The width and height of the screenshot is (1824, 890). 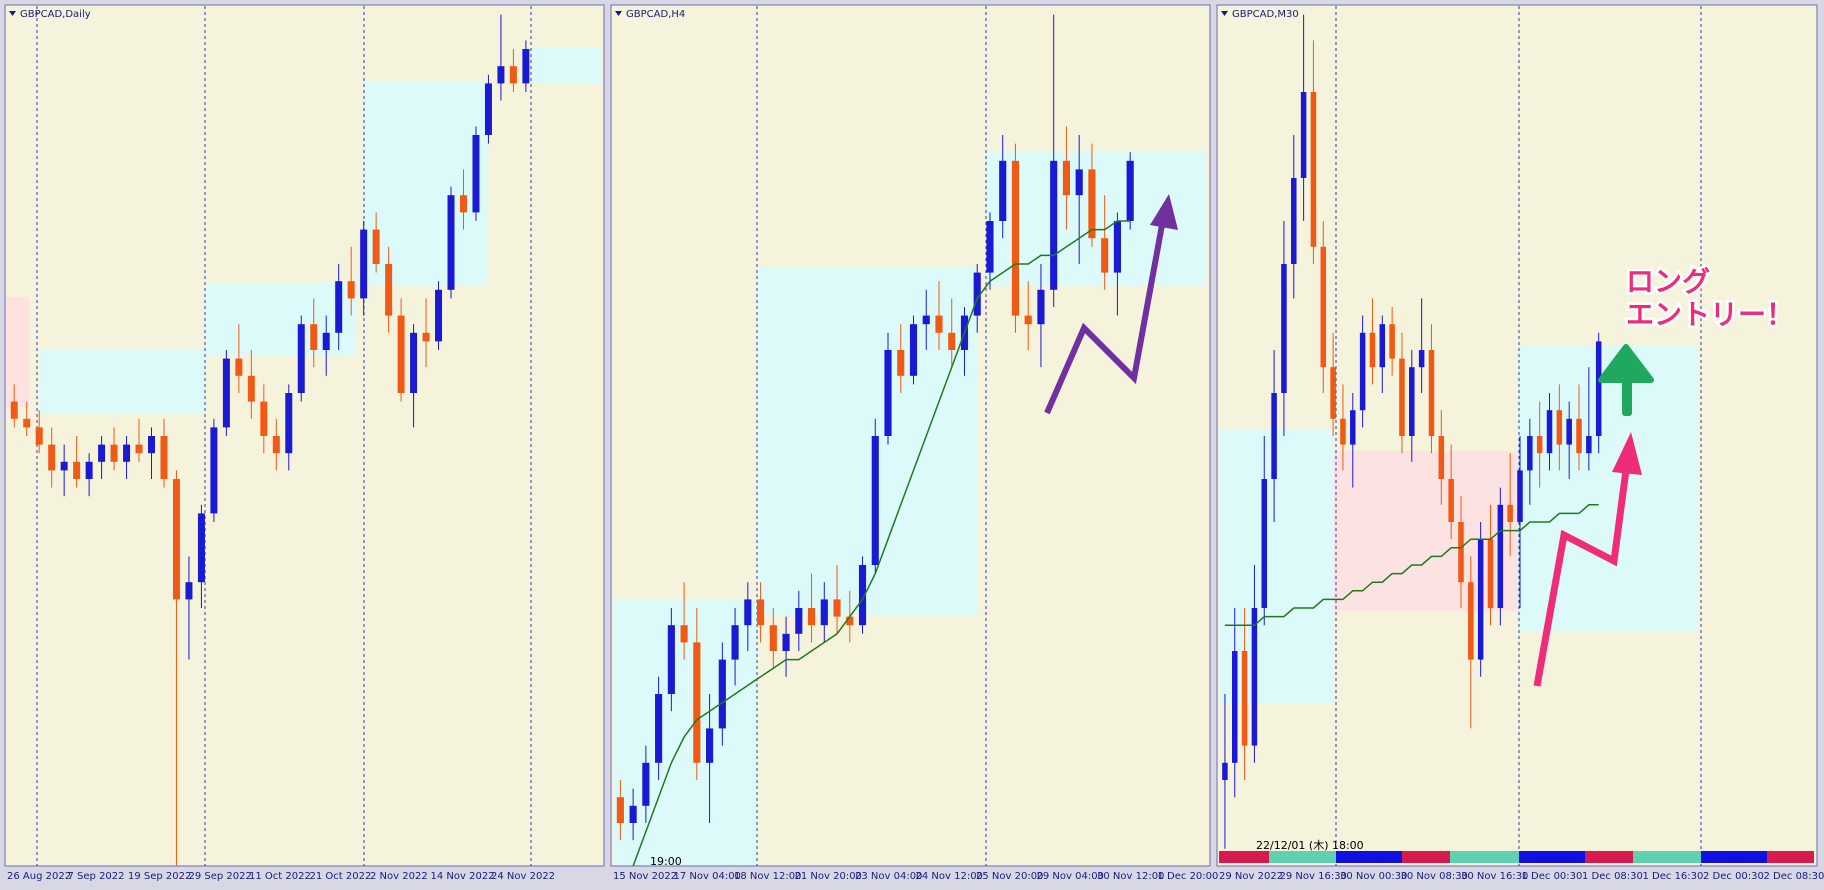 What do you see at coordinates (655, 14) in the screenshot?
I see `panel-title: GBPCAD,H4` at bounding box center [655, 14].